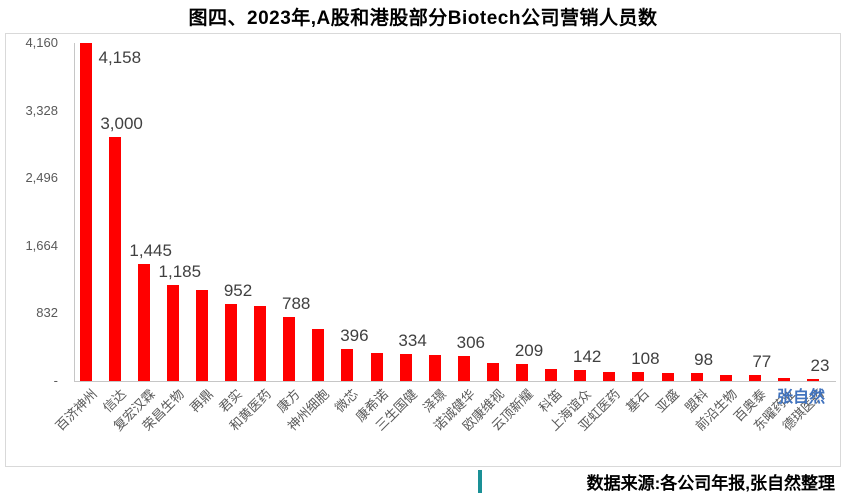  What do you see at coordinates (201, 401) in the screenshot?
I see `x-axis-category-label: 再鼎` at bounding box center [201, 401].